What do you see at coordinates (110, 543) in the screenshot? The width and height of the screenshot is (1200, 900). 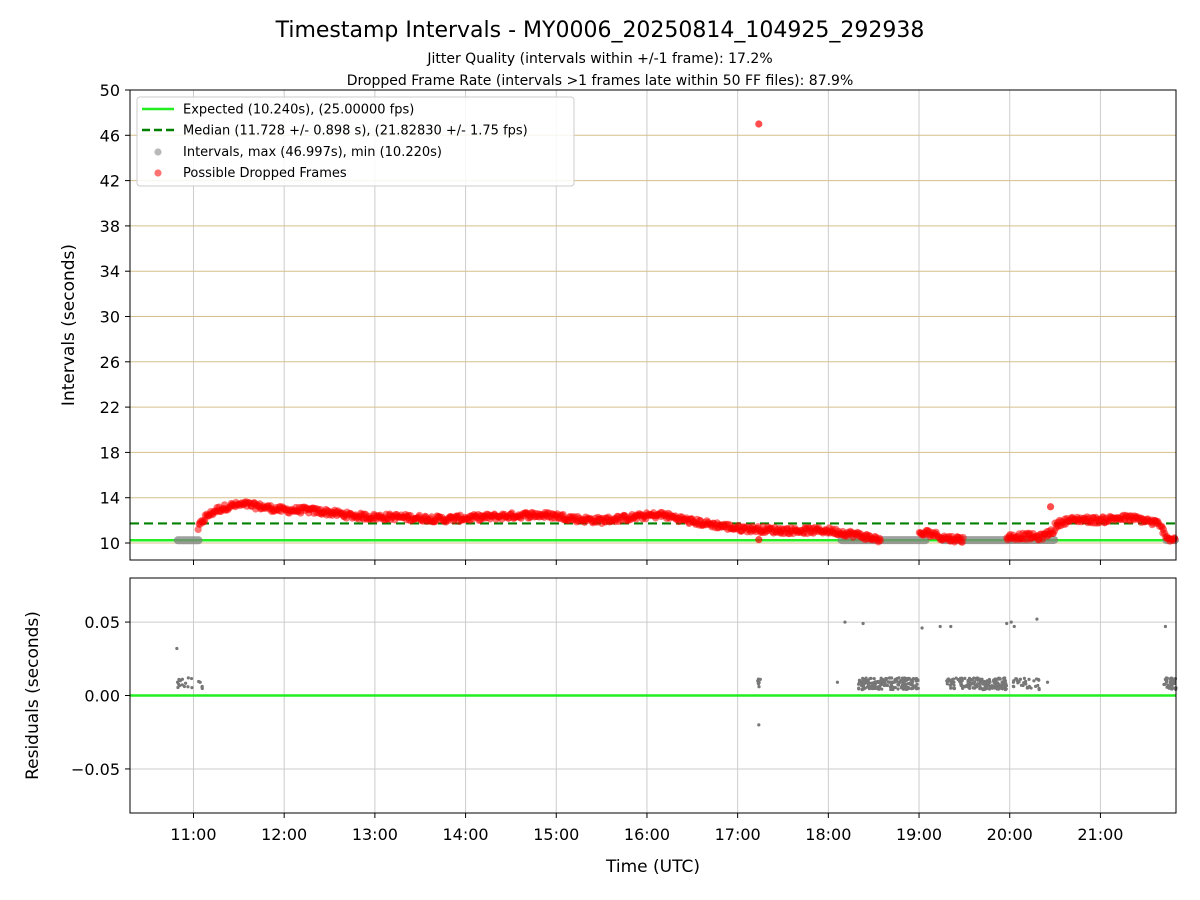 I see `intervals-y-tick-label: 10` at bounding box center [110, 543].